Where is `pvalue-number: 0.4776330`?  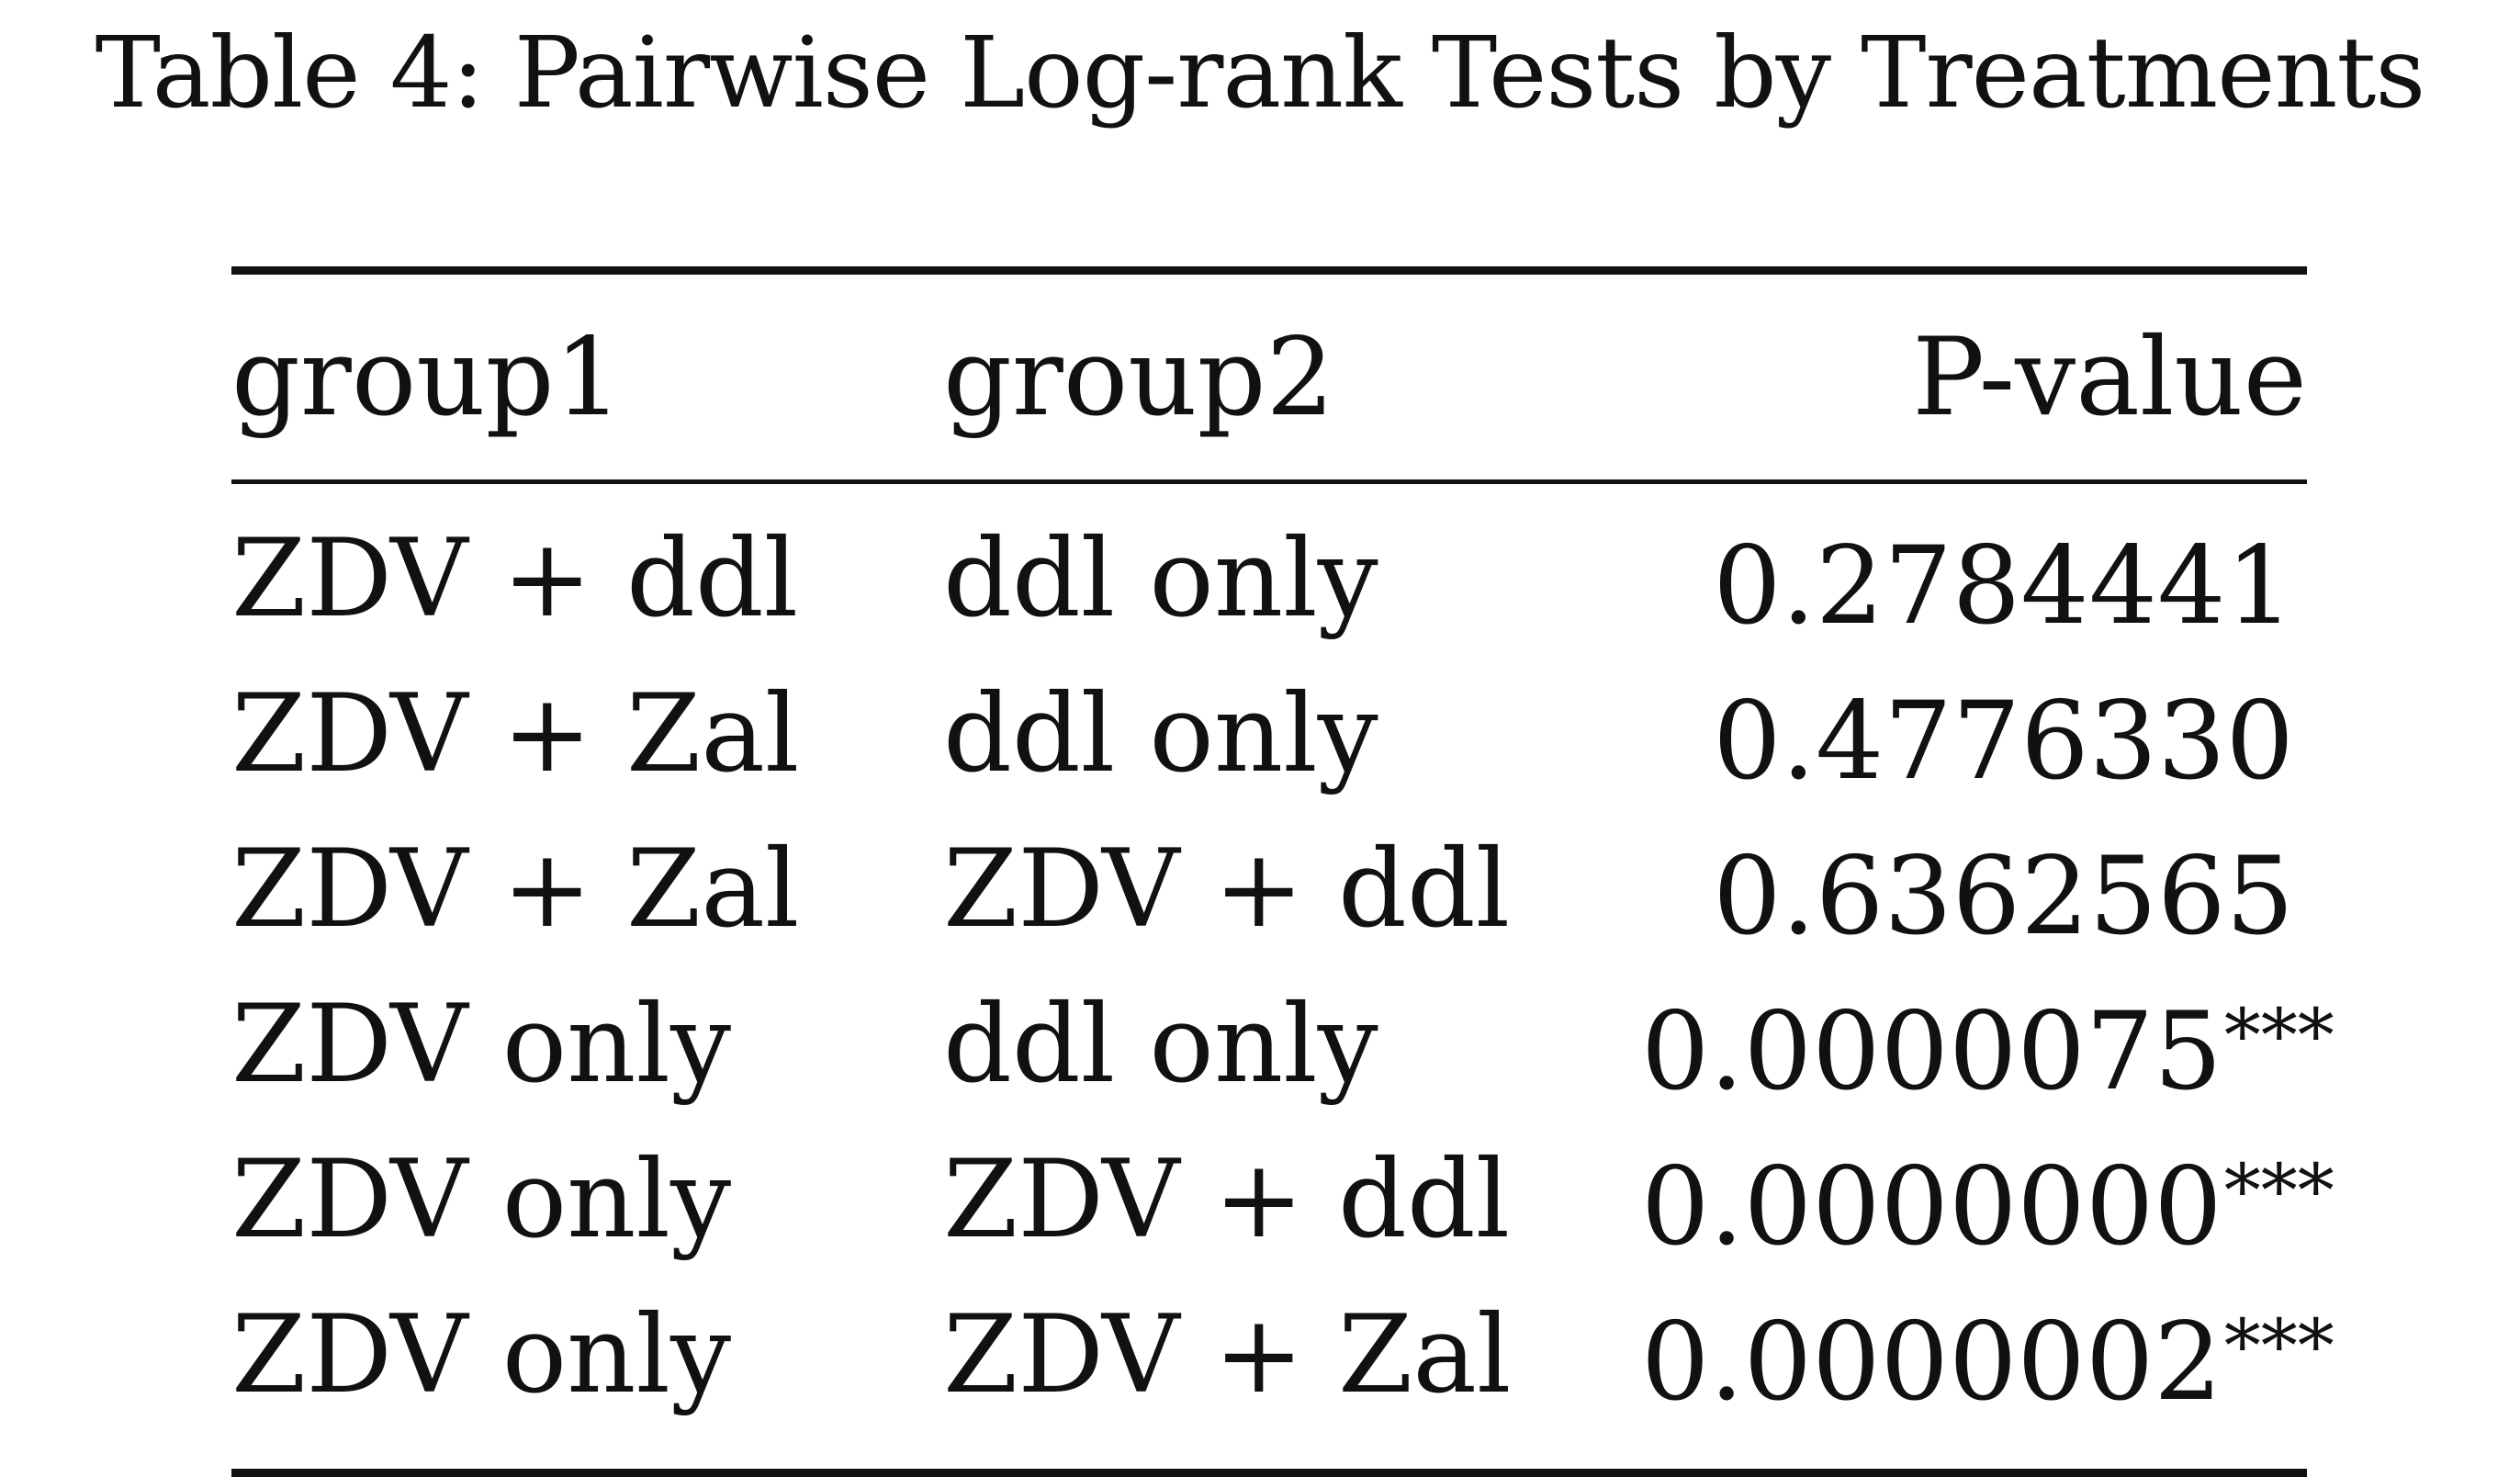
pvalue-number: 0.4776330 is located at coordinates (2003, 741).